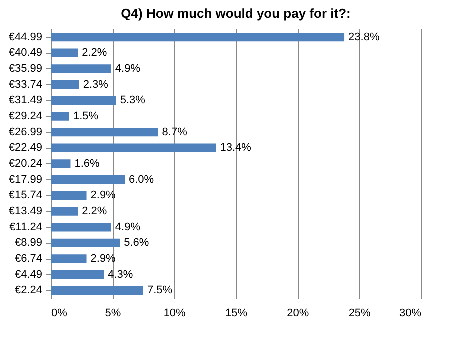  I want to click on y-tick-label: €40.49, so click(25, 53).